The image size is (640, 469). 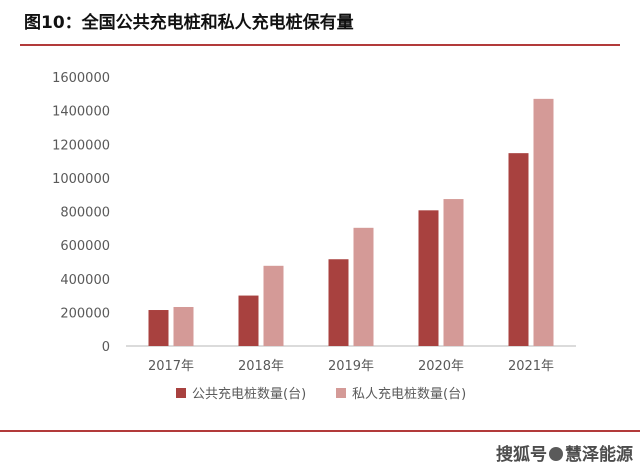 What do you see at coordinates (81, 145) in the screenshot?
I see `y-tick-label: 1200000` at bounding box center [81, 145].